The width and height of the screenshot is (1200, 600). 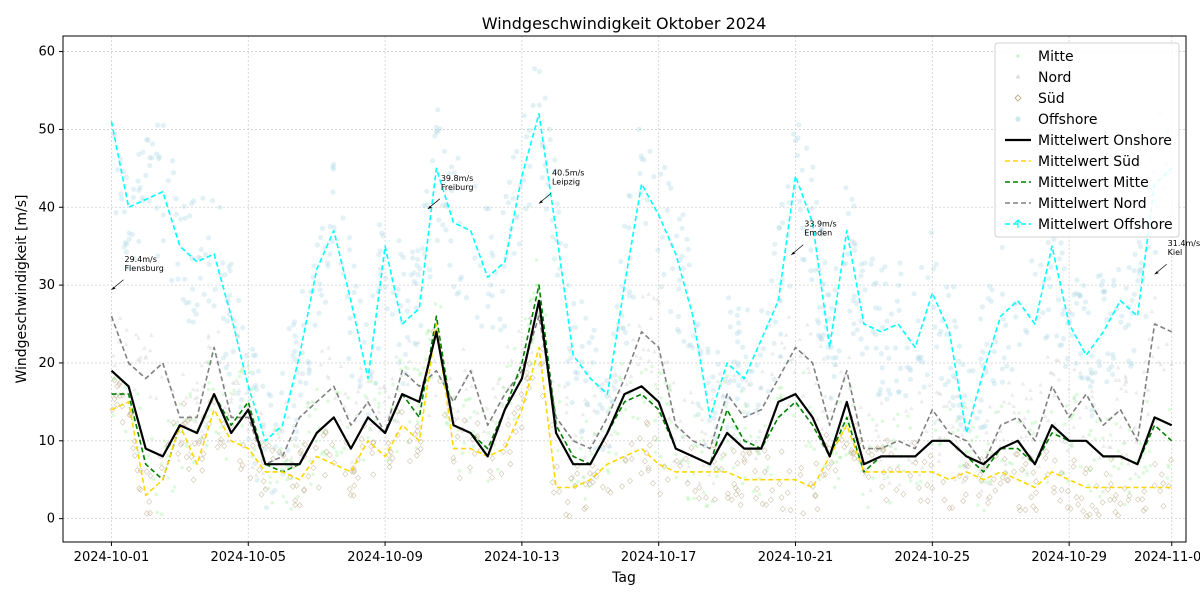 What do you see at coordinates (540, 202) in the screenshot?
I see `annotation-arrowhead` at bounding box center [540, 202].